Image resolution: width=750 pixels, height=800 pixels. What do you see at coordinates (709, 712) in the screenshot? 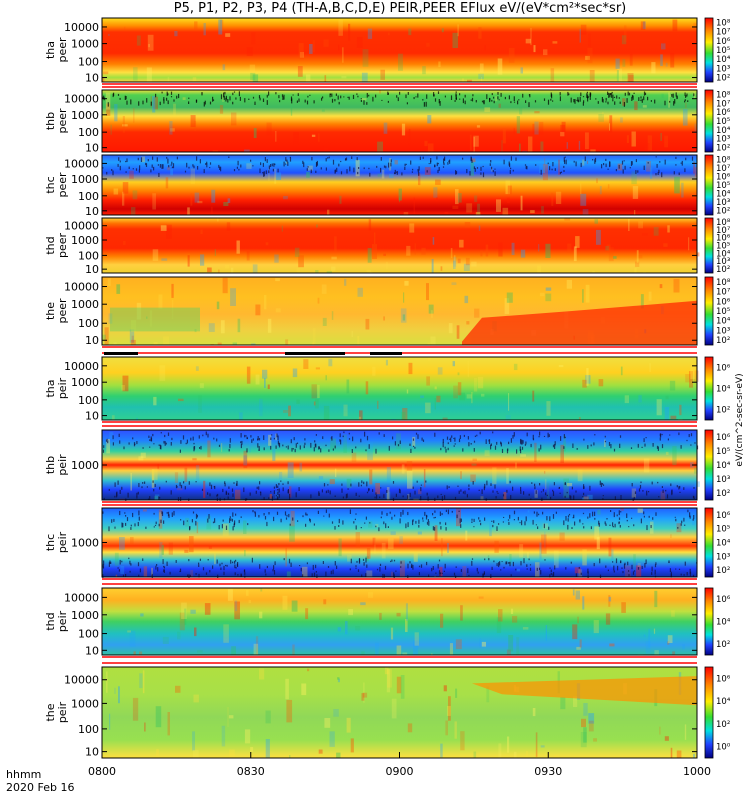
I see `colorbar` at bounding box center [709, 712].